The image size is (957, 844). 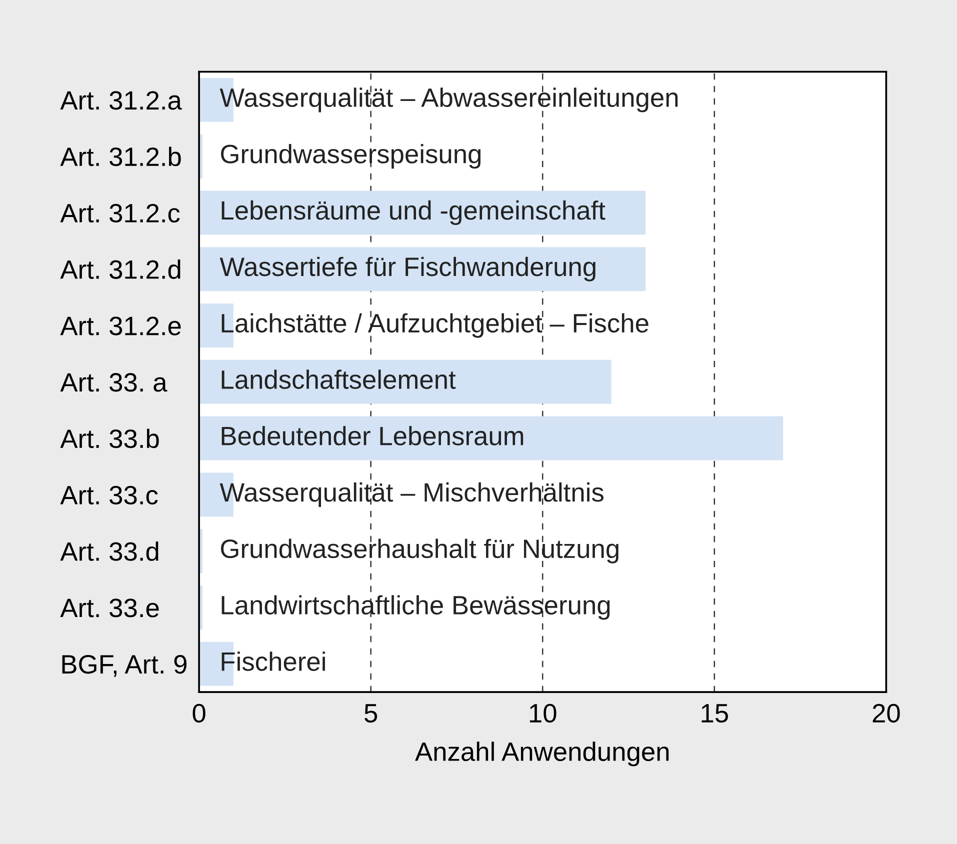 I want to click on data-label: Grundwasserspeisung, so click(x=350, y=156).